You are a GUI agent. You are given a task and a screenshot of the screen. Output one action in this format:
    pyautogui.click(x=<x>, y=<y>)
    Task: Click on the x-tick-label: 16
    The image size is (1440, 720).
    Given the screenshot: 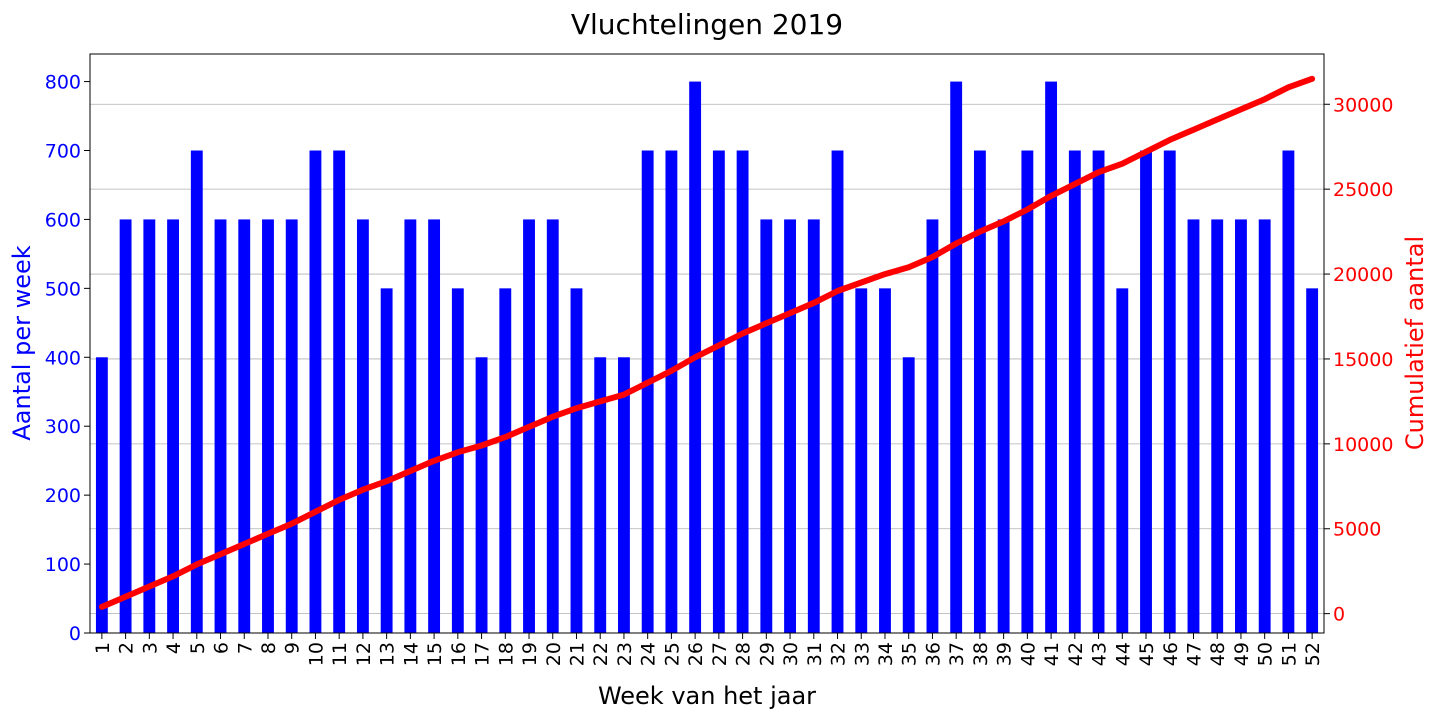 What is the action you would take?
    pyautogui.click(x=459, y=654)
    